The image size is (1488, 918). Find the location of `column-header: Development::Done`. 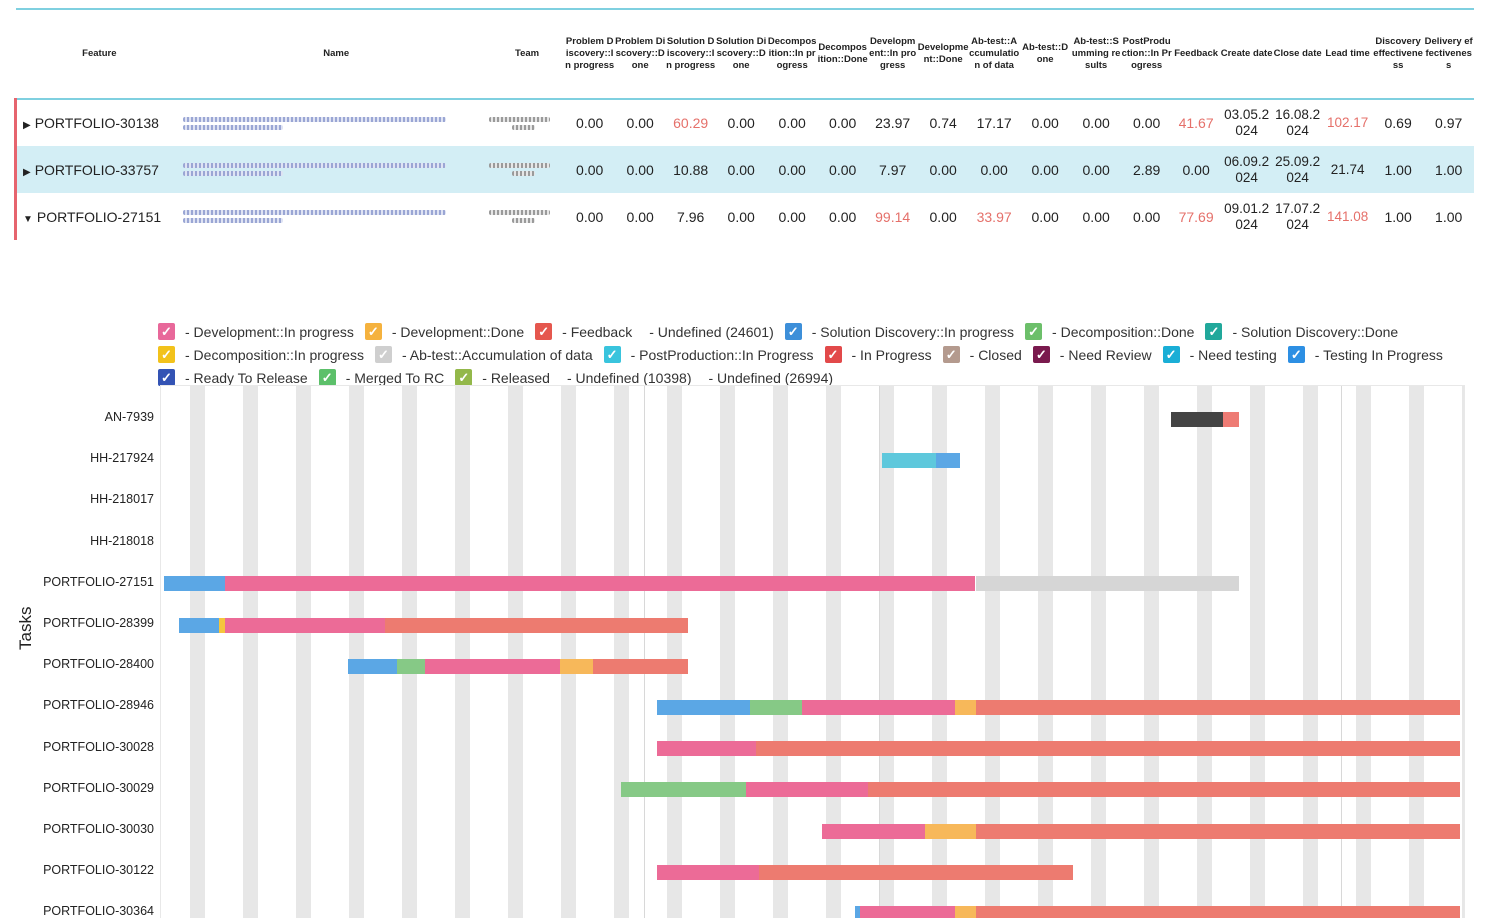

column-header: Development::Done is located at coordinates (943, 53).